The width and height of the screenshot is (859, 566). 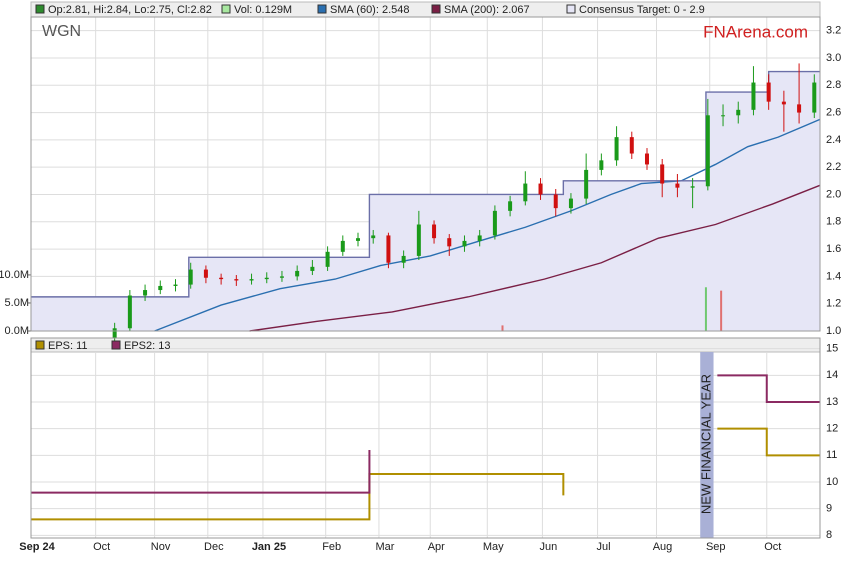 What do you see at coordinates (833, 85) in the screenshot?
I see `y-tick-label: 2.8` at bounding box center [833, 85].